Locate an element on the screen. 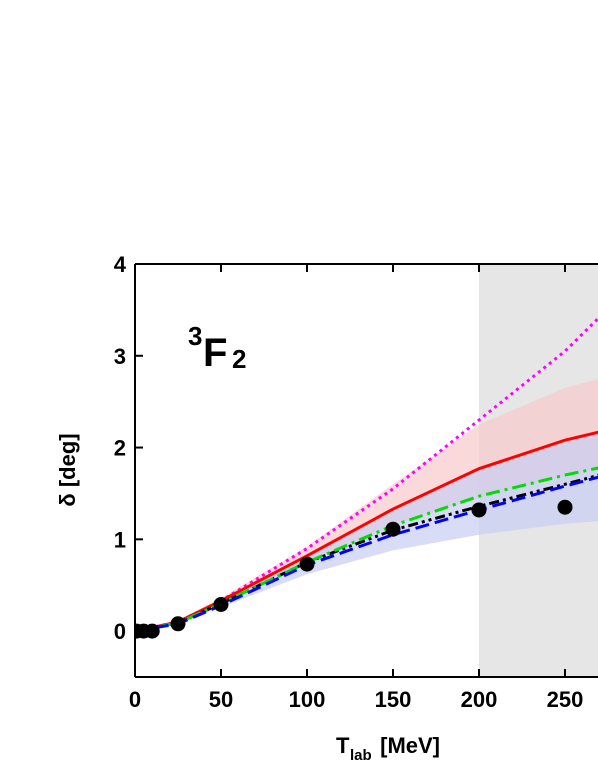  y-tick-label: 0 is located at coordinates (120, 631).